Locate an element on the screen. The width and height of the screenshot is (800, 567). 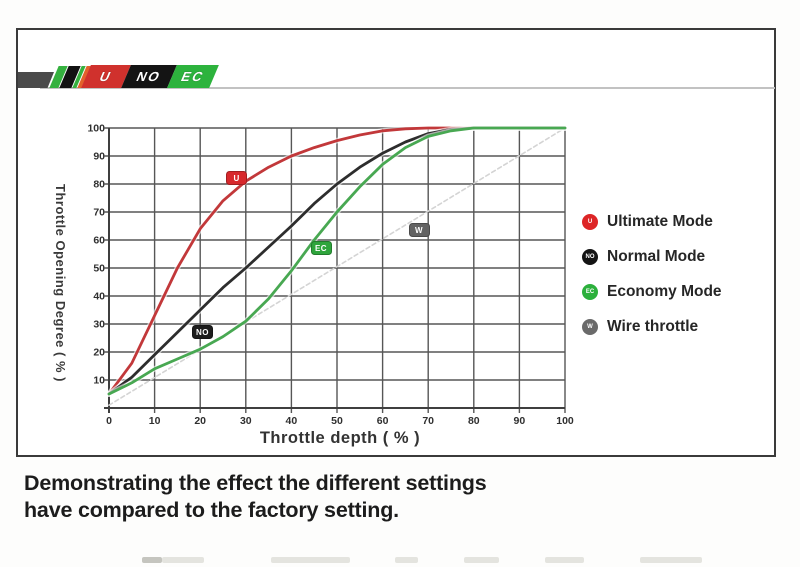
x-axis-title: Throttle depth ( % ) is located at coordinates (340, 438).